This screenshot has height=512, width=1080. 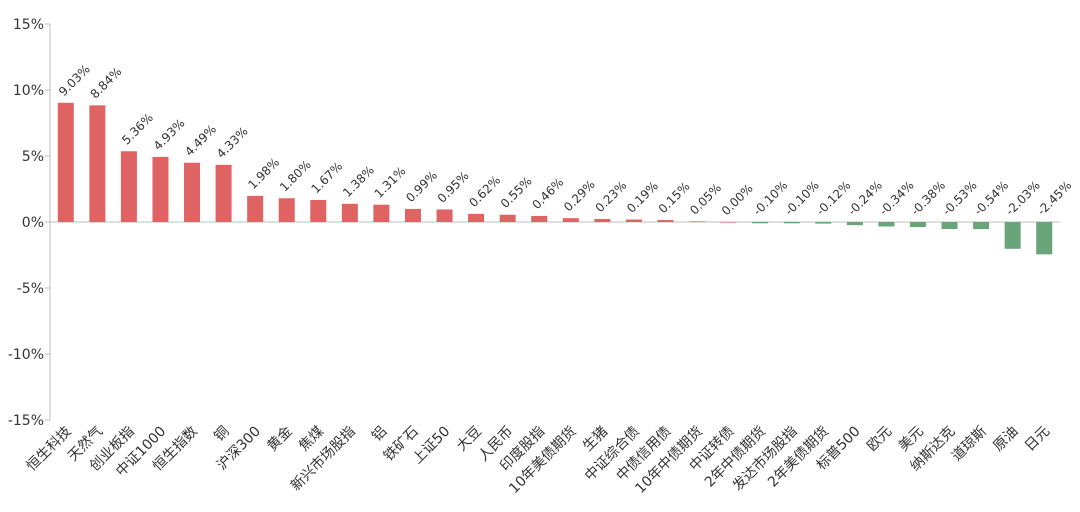 I want to click on data-label: 0.46%, so click(x=547, y=193).